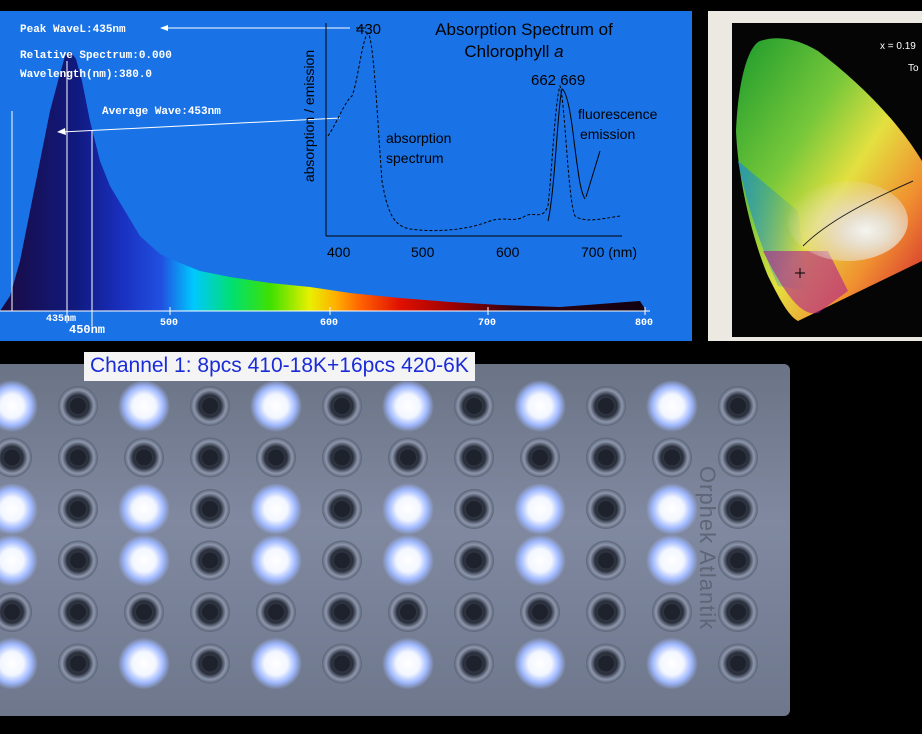  What do you see at coordinates (898, 46) in the screenshot?
I see `cie-readout-x: x = 0.19` at bounding box center [898, 46].